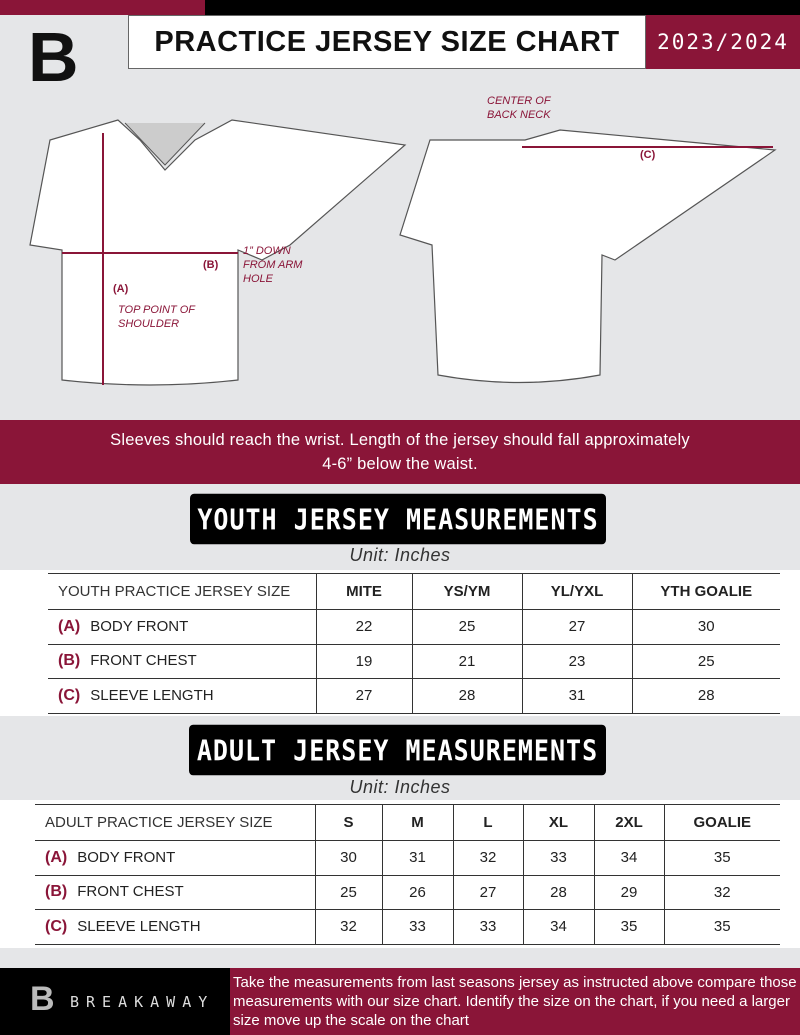  I want to click on table-row: (A) BODY FRONT 30 31 32 33 34 35, so click(407, 858).